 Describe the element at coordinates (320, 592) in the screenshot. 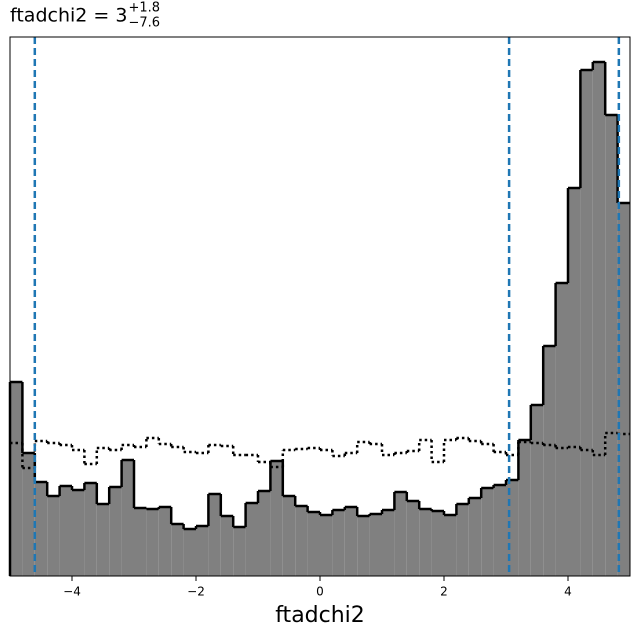

I see `x-tick-label: 0` at that location.